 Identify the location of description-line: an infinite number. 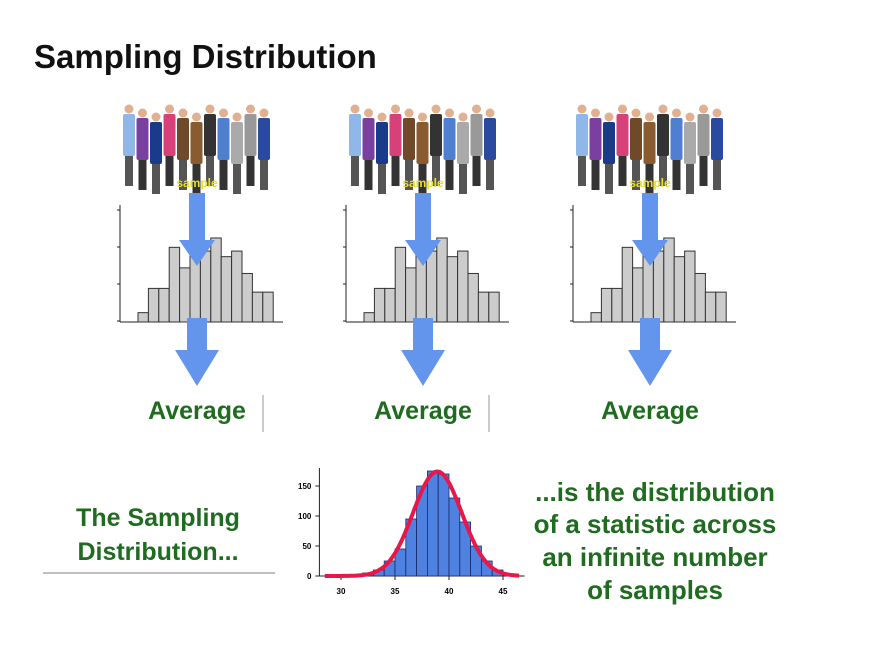
(654, 557).